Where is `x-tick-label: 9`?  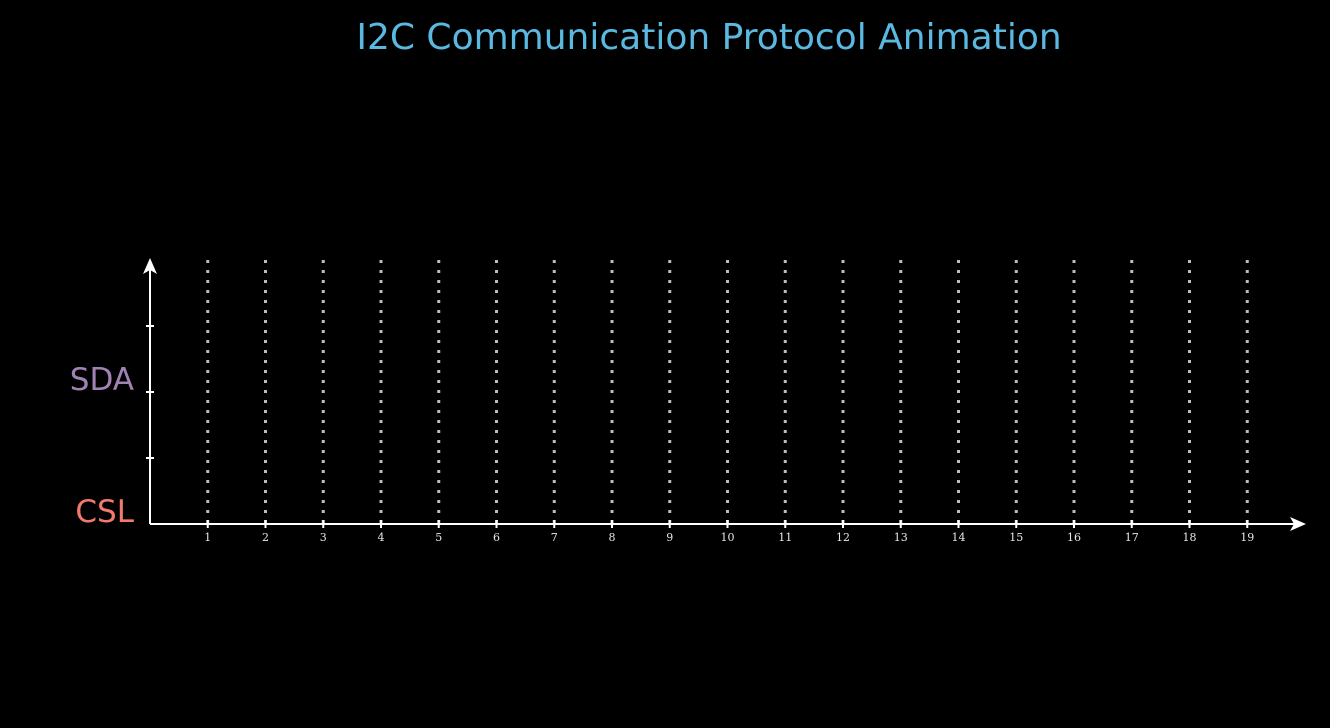 x-tick-label: 9 is located at coordinates (669, 537).